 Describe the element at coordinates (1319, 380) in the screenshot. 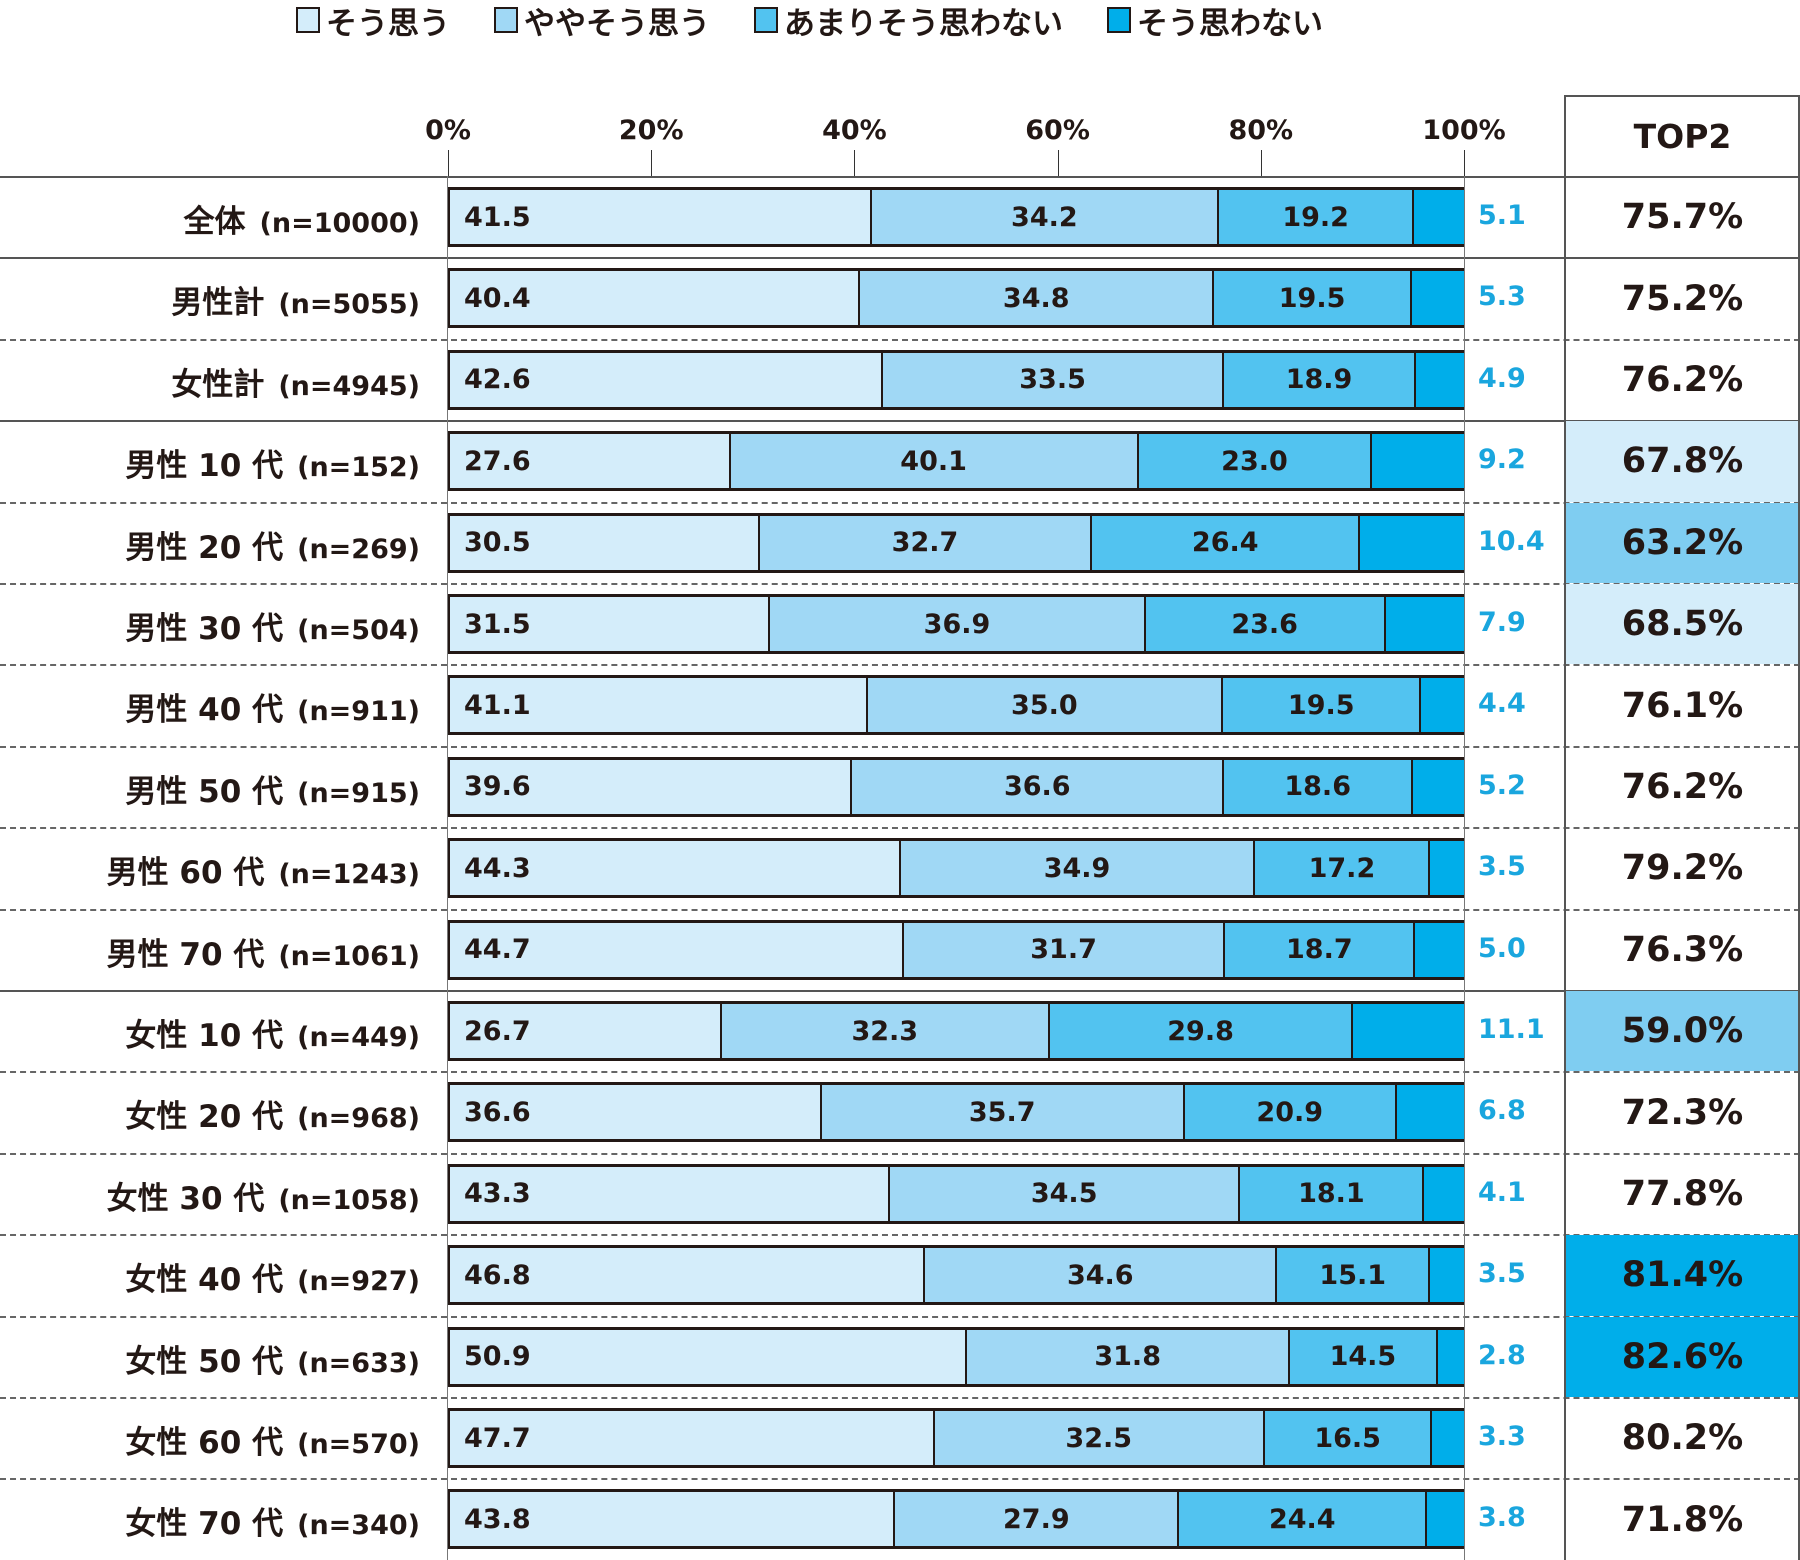

I see `bar-value-label: 18.9` at that location.